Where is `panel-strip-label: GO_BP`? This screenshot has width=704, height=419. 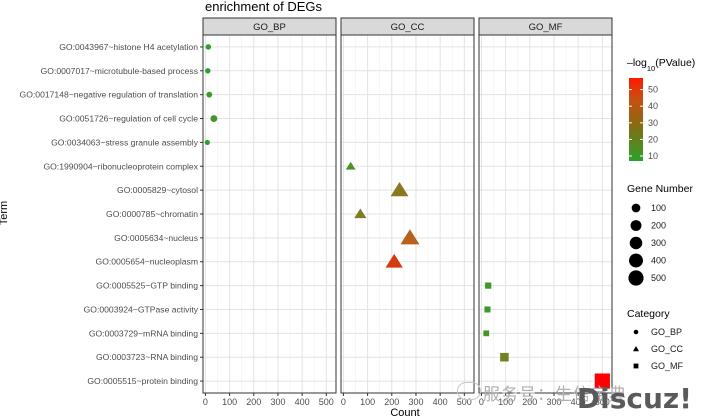 panel-strip-label: GO_BP is located at coordinates (269, 27).